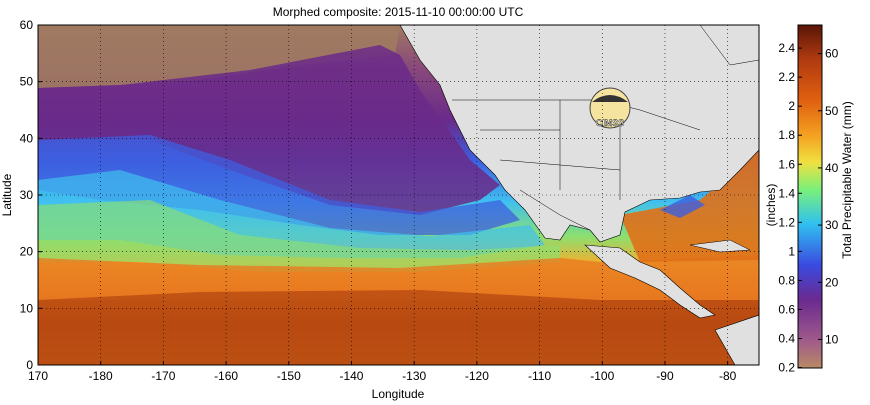 This screenshot has width=870, height=405. What do you see at coordinates (665, 376) in the screenshot?
I see `lon-tick-label: -90` at bounding box center [665, 376].